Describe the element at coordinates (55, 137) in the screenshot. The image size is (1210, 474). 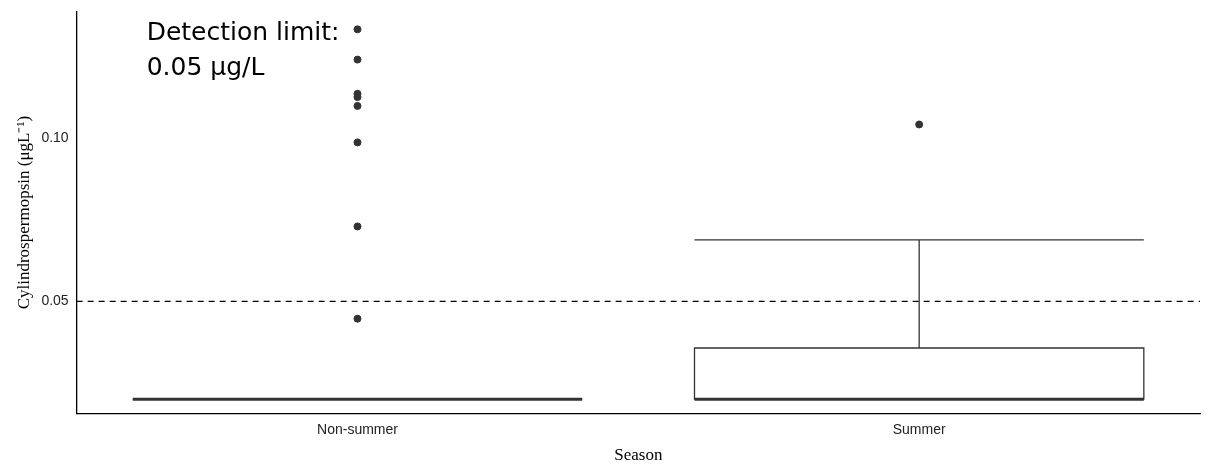
I see `y-tick-label: 0.10` at that location.